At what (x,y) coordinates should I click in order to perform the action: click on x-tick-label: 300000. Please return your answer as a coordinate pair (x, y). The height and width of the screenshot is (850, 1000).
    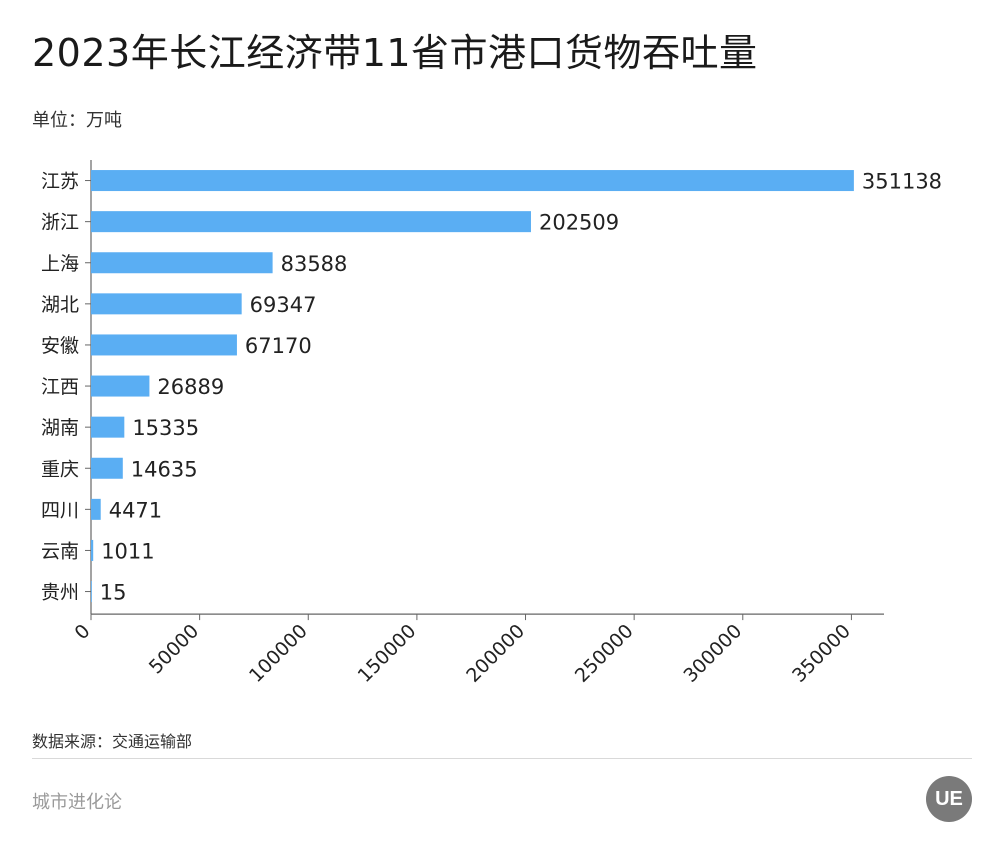
    Looking at the image, I should click on (712, 653).